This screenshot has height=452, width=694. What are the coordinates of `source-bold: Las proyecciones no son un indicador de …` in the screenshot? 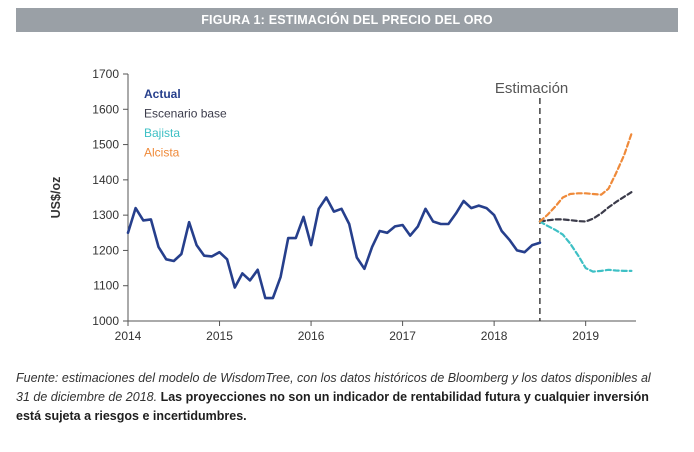 It's located at (332, 406).